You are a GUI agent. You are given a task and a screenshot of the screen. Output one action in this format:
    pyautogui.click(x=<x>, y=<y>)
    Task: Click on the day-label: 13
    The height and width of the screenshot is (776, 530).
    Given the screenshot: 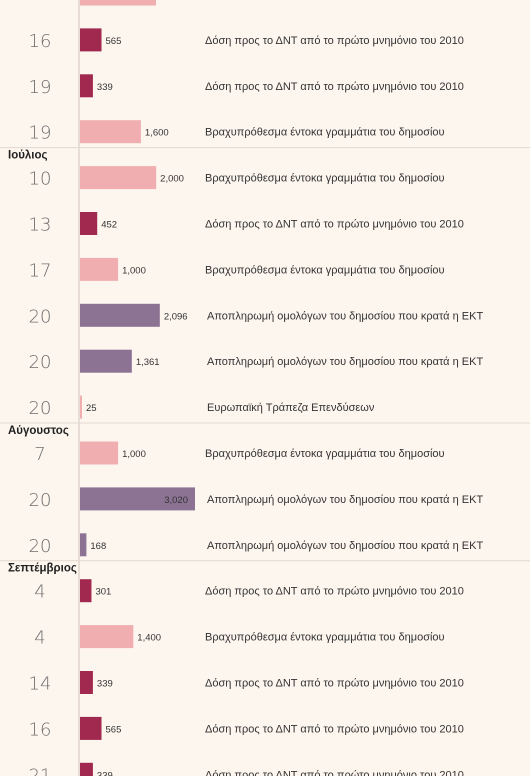 What is the action you would take?
    pyautogui.click(x=40, y=225)
    